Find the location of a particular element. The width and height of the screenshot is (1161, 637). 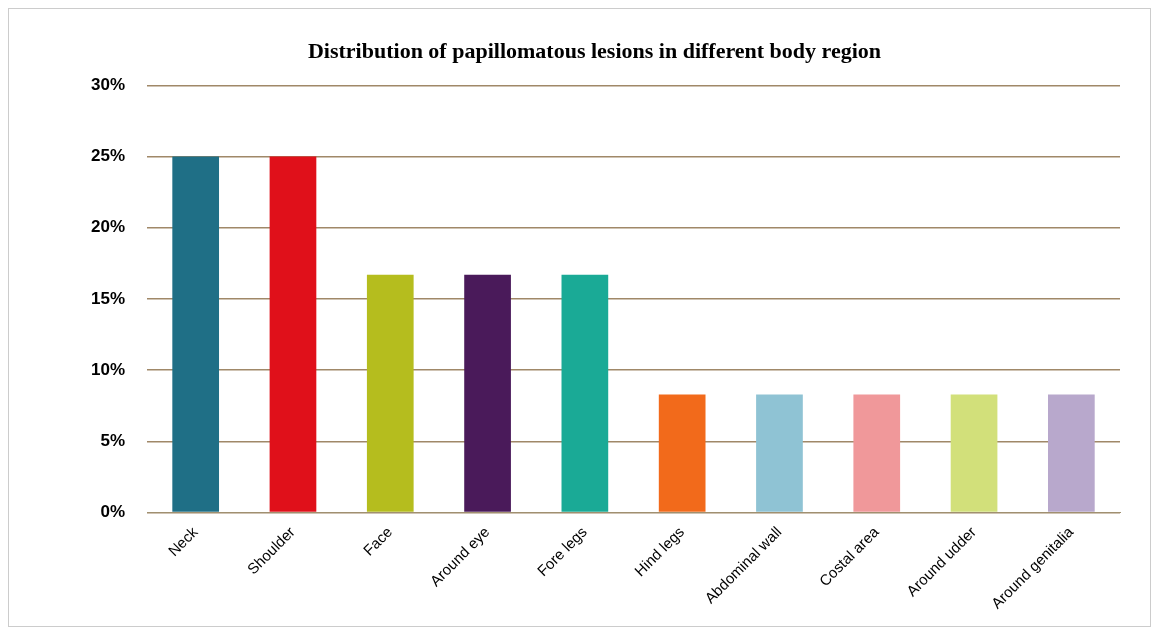

y-tick-label: 0% is located at coordinates (113, 512).